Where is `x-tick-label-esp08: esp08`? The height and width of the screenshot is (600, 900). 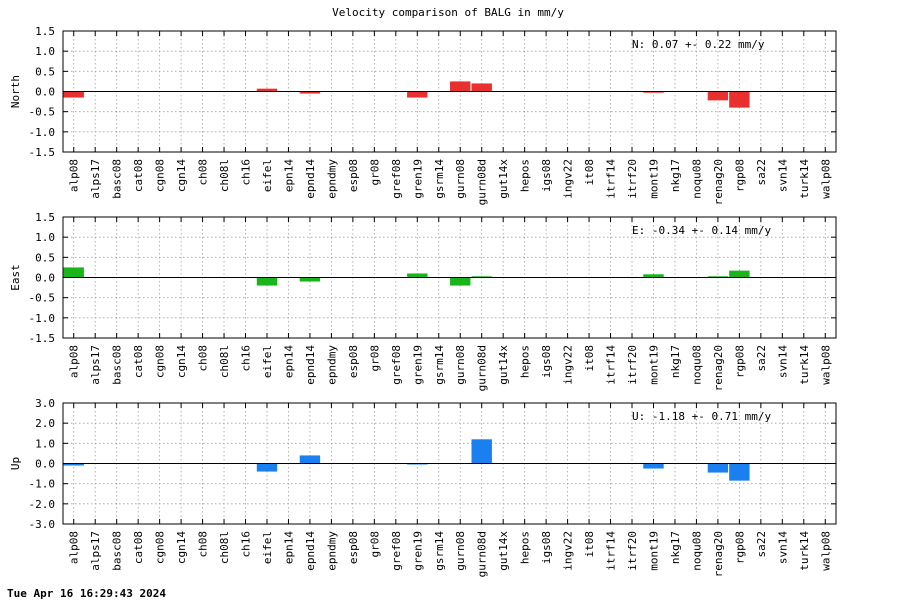
x-tick-label-esp08: esp08 is located at coordinates (353, 175).